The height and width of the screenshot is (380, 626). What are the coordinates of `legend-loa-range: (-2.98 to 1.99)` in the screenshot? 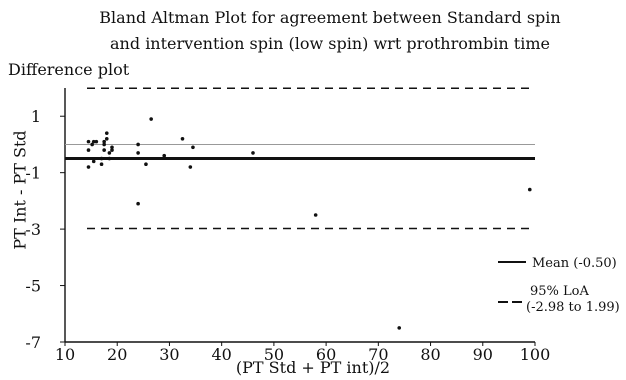 It's located at (573, 307).